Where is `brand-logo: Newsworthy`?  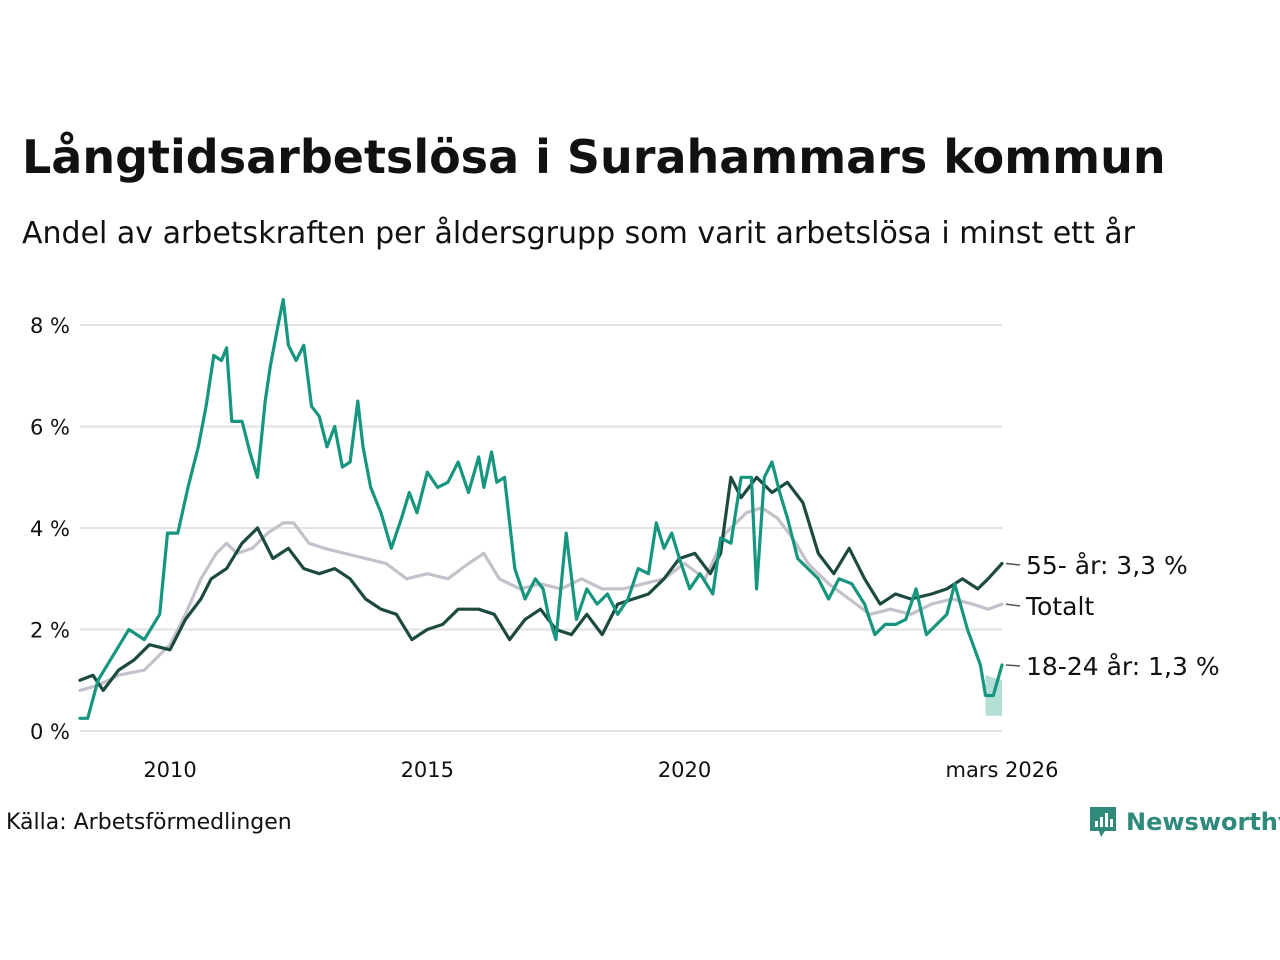
brand-logo: Newsworthy is located at coordinates (1184, 822).